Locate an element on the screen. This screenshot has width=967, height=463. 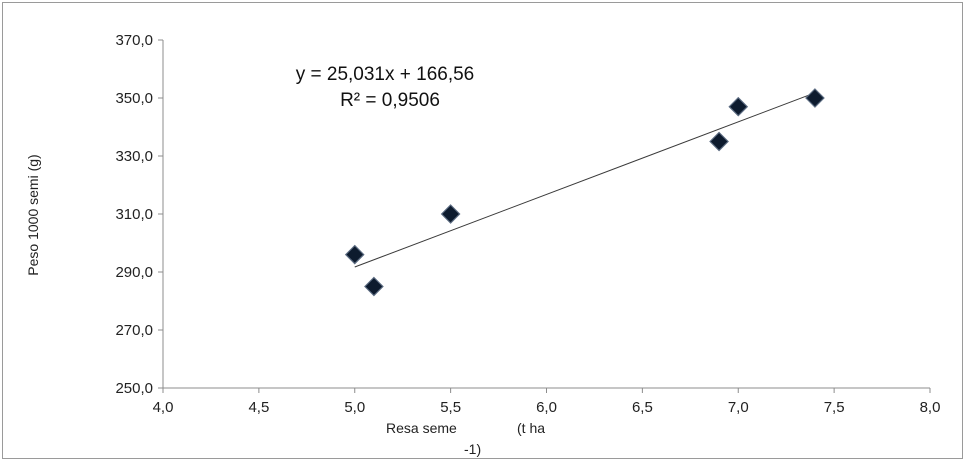
y-tick-label: 350,0 is located at coordinates (134, 98).